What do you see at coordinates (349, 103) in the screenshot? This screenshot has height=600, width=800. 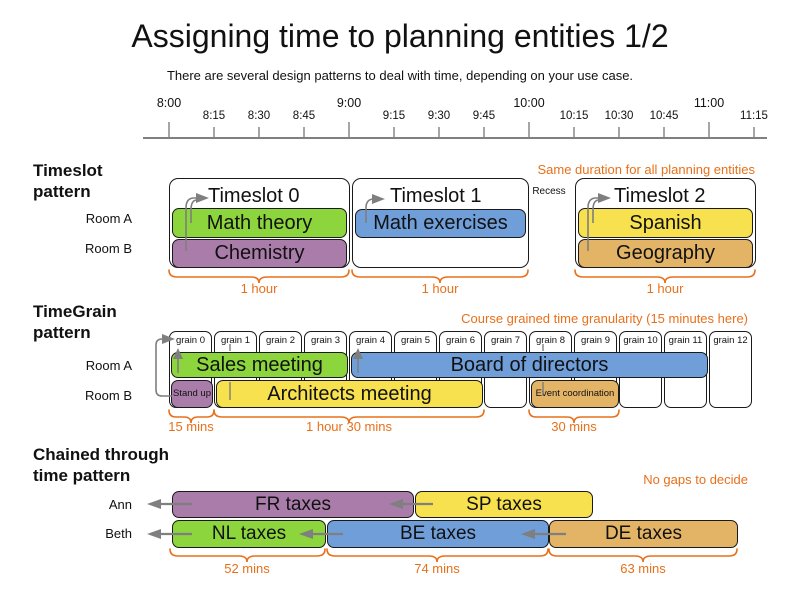 I see `time-tick-label: 9:00` at bounding box center [349, 103].